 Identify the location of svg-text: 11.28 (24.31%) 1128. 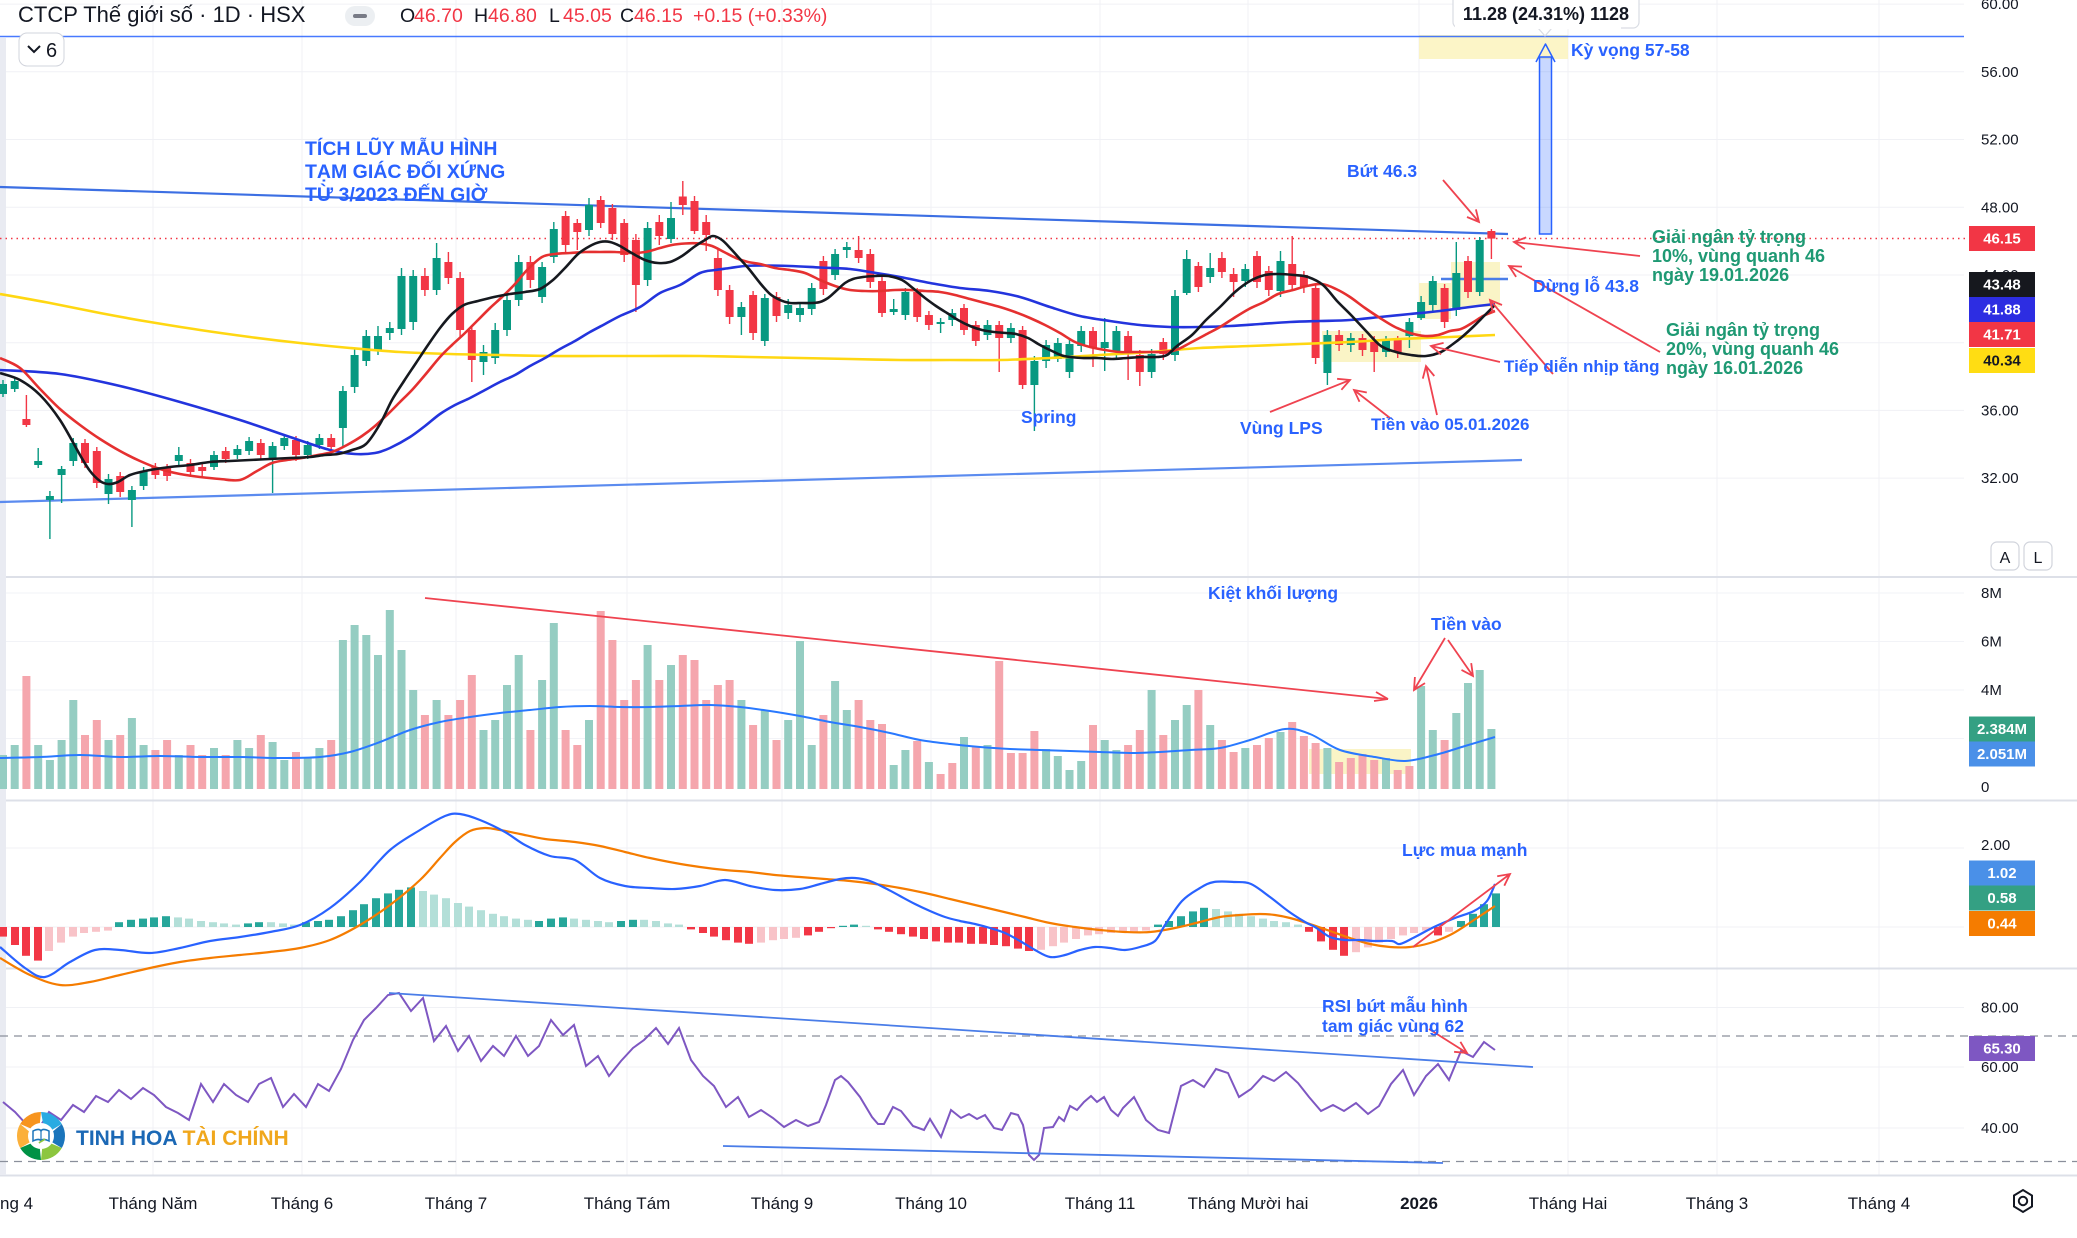
(1546, 14).